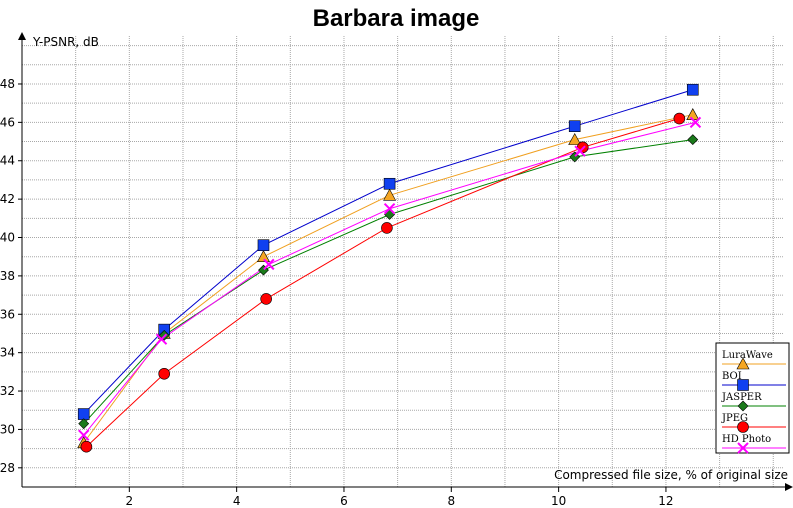  I want to click on x-tick-label: 2, so click(130, 501).